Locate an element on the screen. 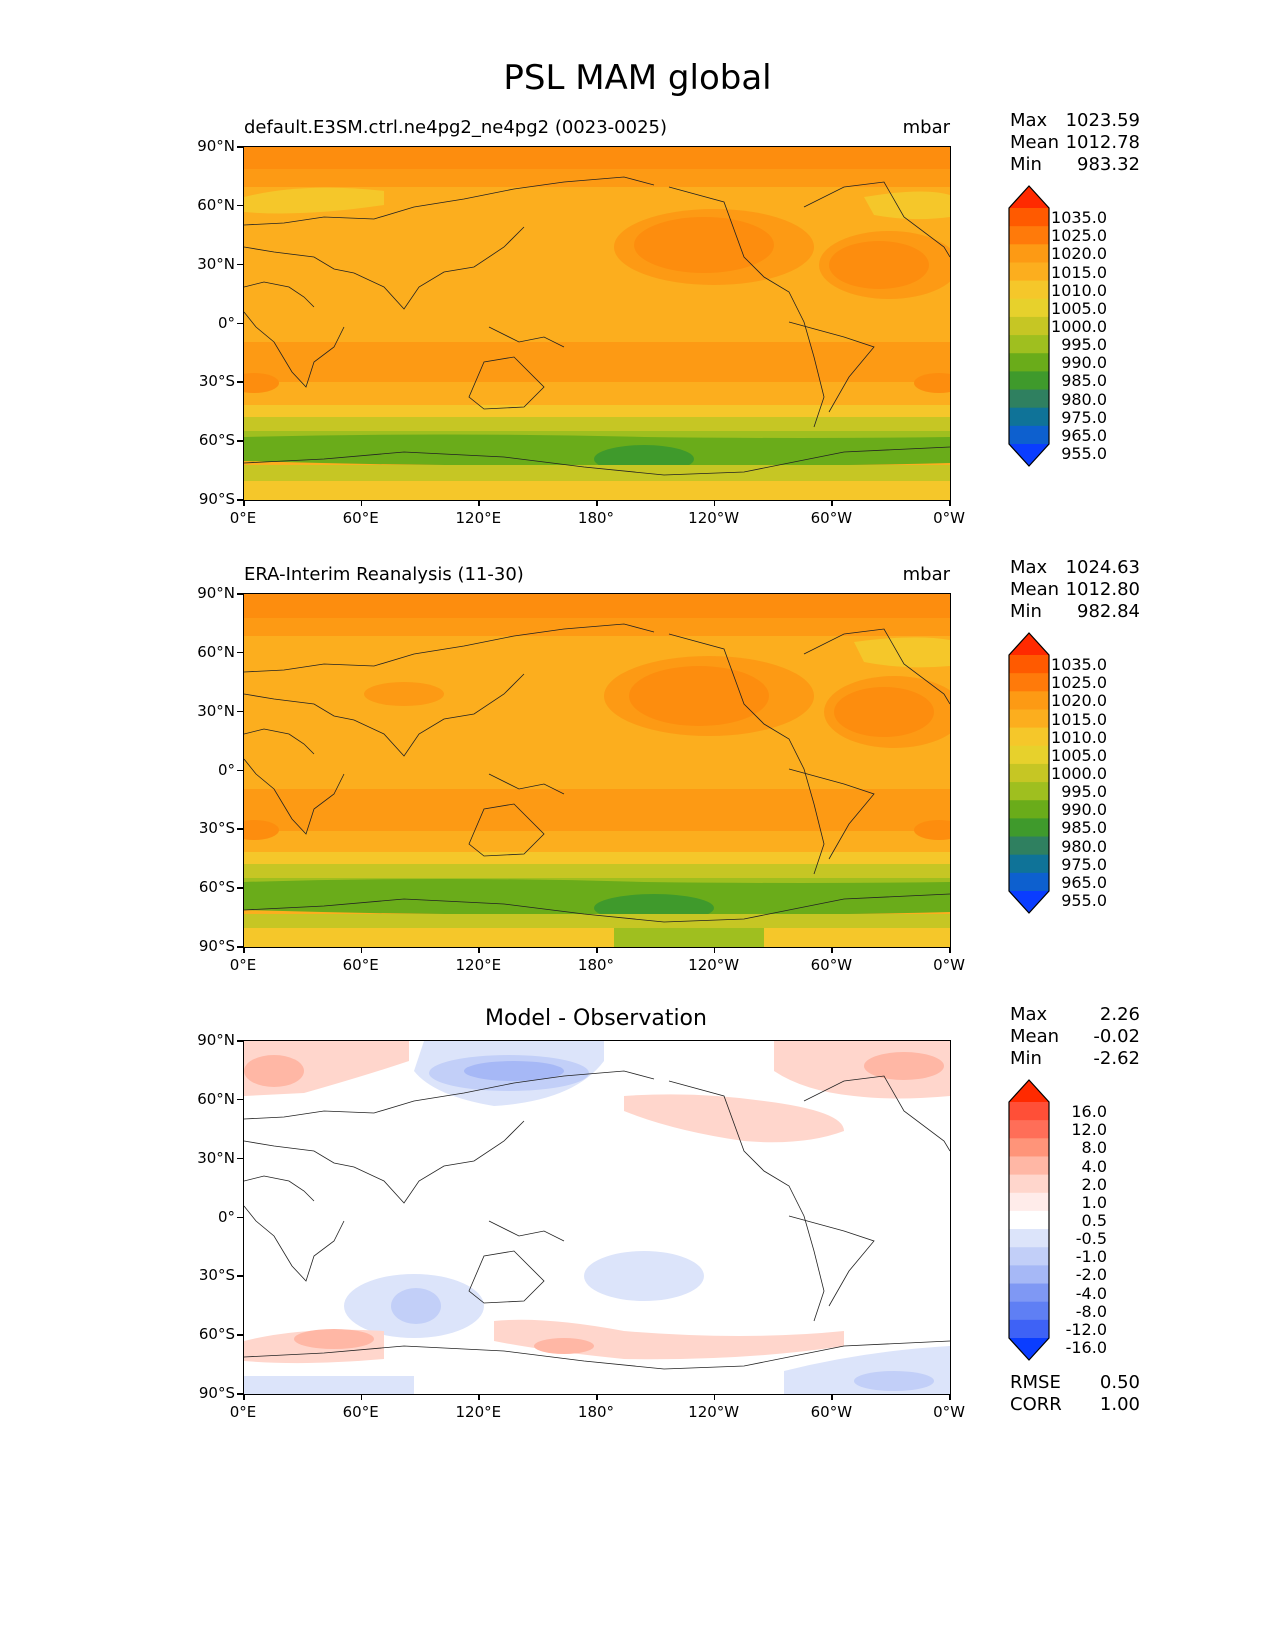 This screenshot has width=1275, height=1650. metric-rmse-label: RMSE is located at coordinates (1035, 1382).